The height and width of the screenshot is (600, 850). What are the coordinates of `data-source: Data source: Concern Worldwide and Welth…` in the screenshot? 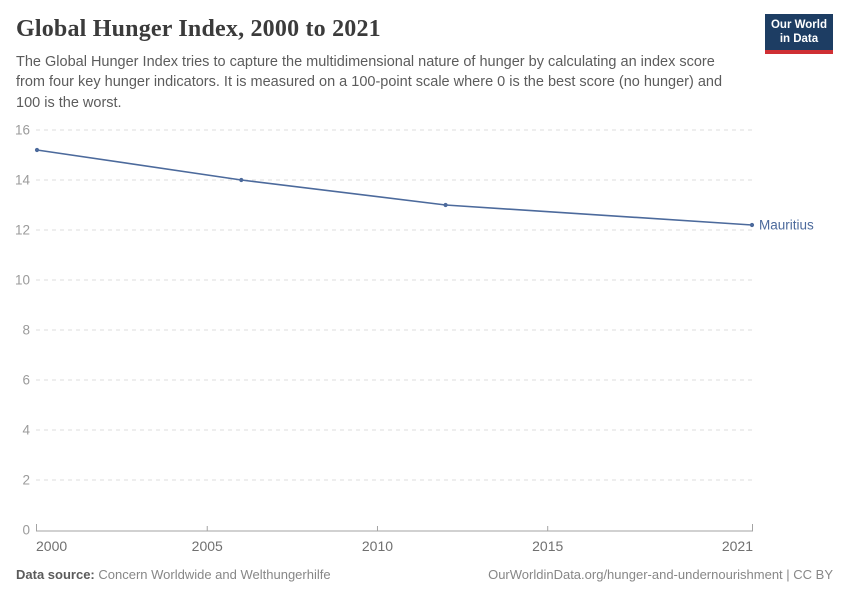 It's located at (173, 574).